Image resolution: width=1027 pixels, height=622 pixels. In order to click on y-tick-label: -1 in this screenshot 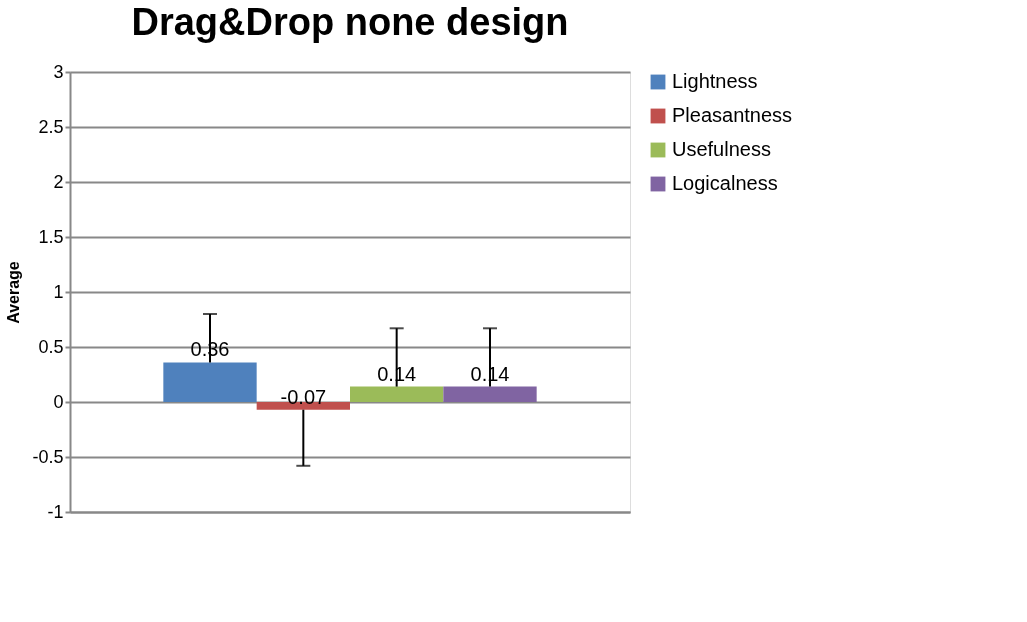, I will do `click(55, 511)`.